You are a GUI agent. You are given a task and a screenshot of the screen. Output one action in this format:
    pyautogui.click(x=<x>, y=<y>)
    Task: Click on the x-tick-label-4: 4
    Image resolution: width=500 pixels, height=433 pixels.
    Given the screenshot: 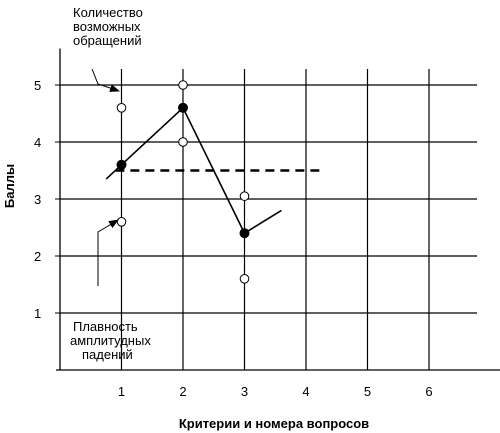 What is the action you would take?
    pyautogui.click(x=305, y=391)
    